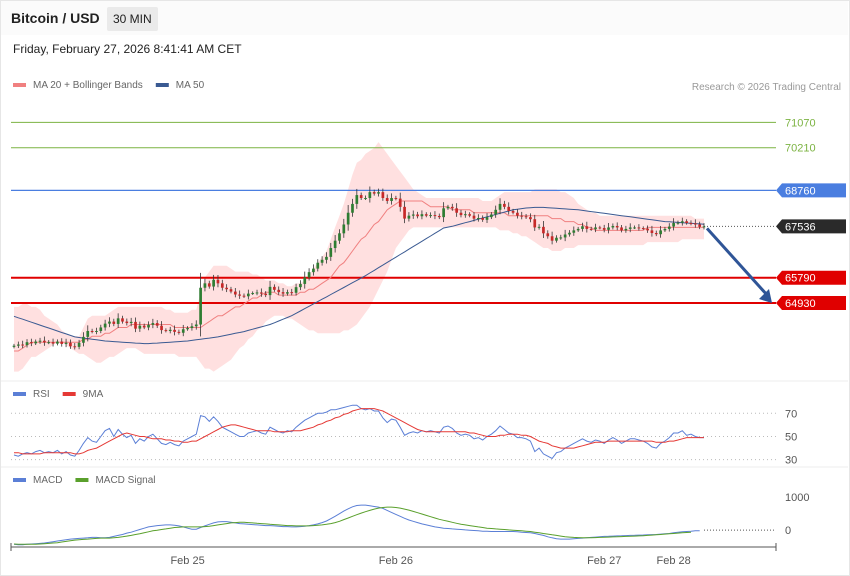 Image resolution: width=850 pixels, height=576 pixels. I want to click on macd-signal-line, so click(352, 525).